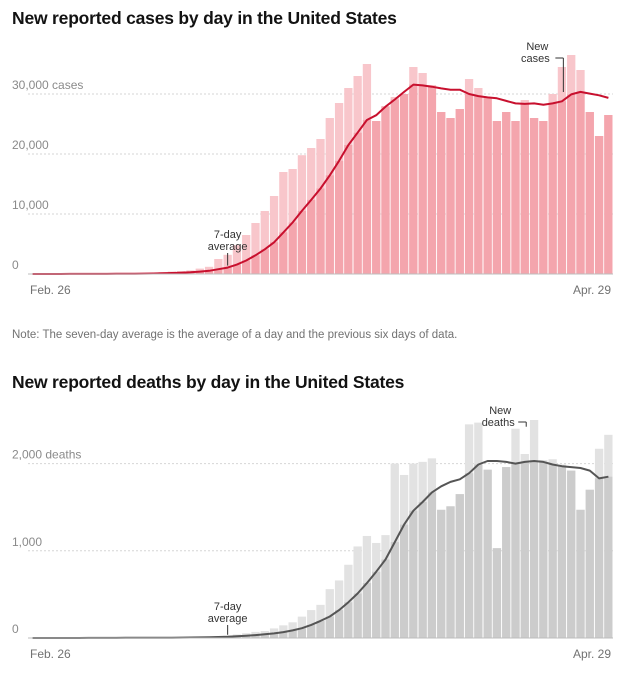 This screenshot has width=625, height=678. I want to click on cases-y-tick-label: 20,000, so click(30, 145).